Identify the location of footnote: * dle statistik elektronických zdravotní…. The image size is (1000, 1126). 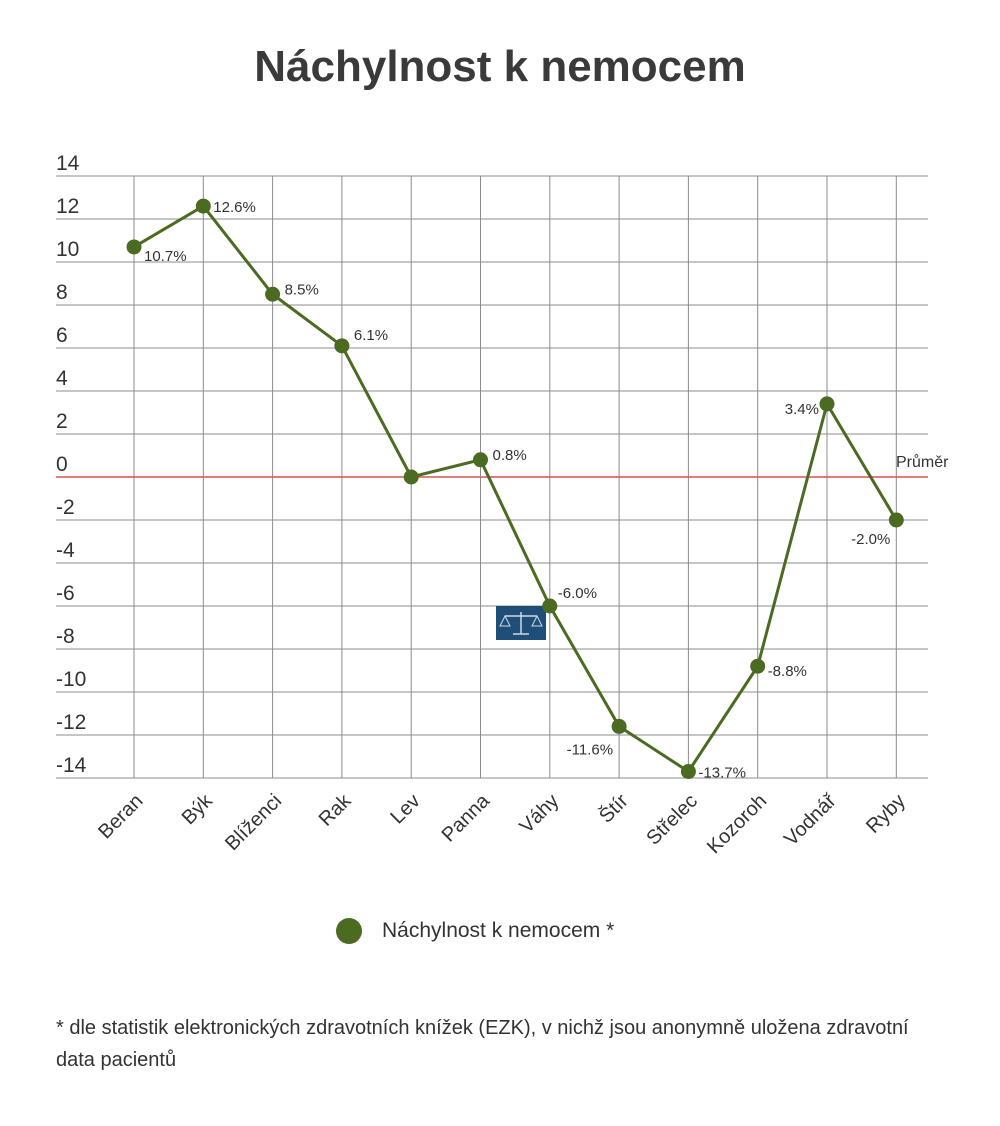
(482, 1044).